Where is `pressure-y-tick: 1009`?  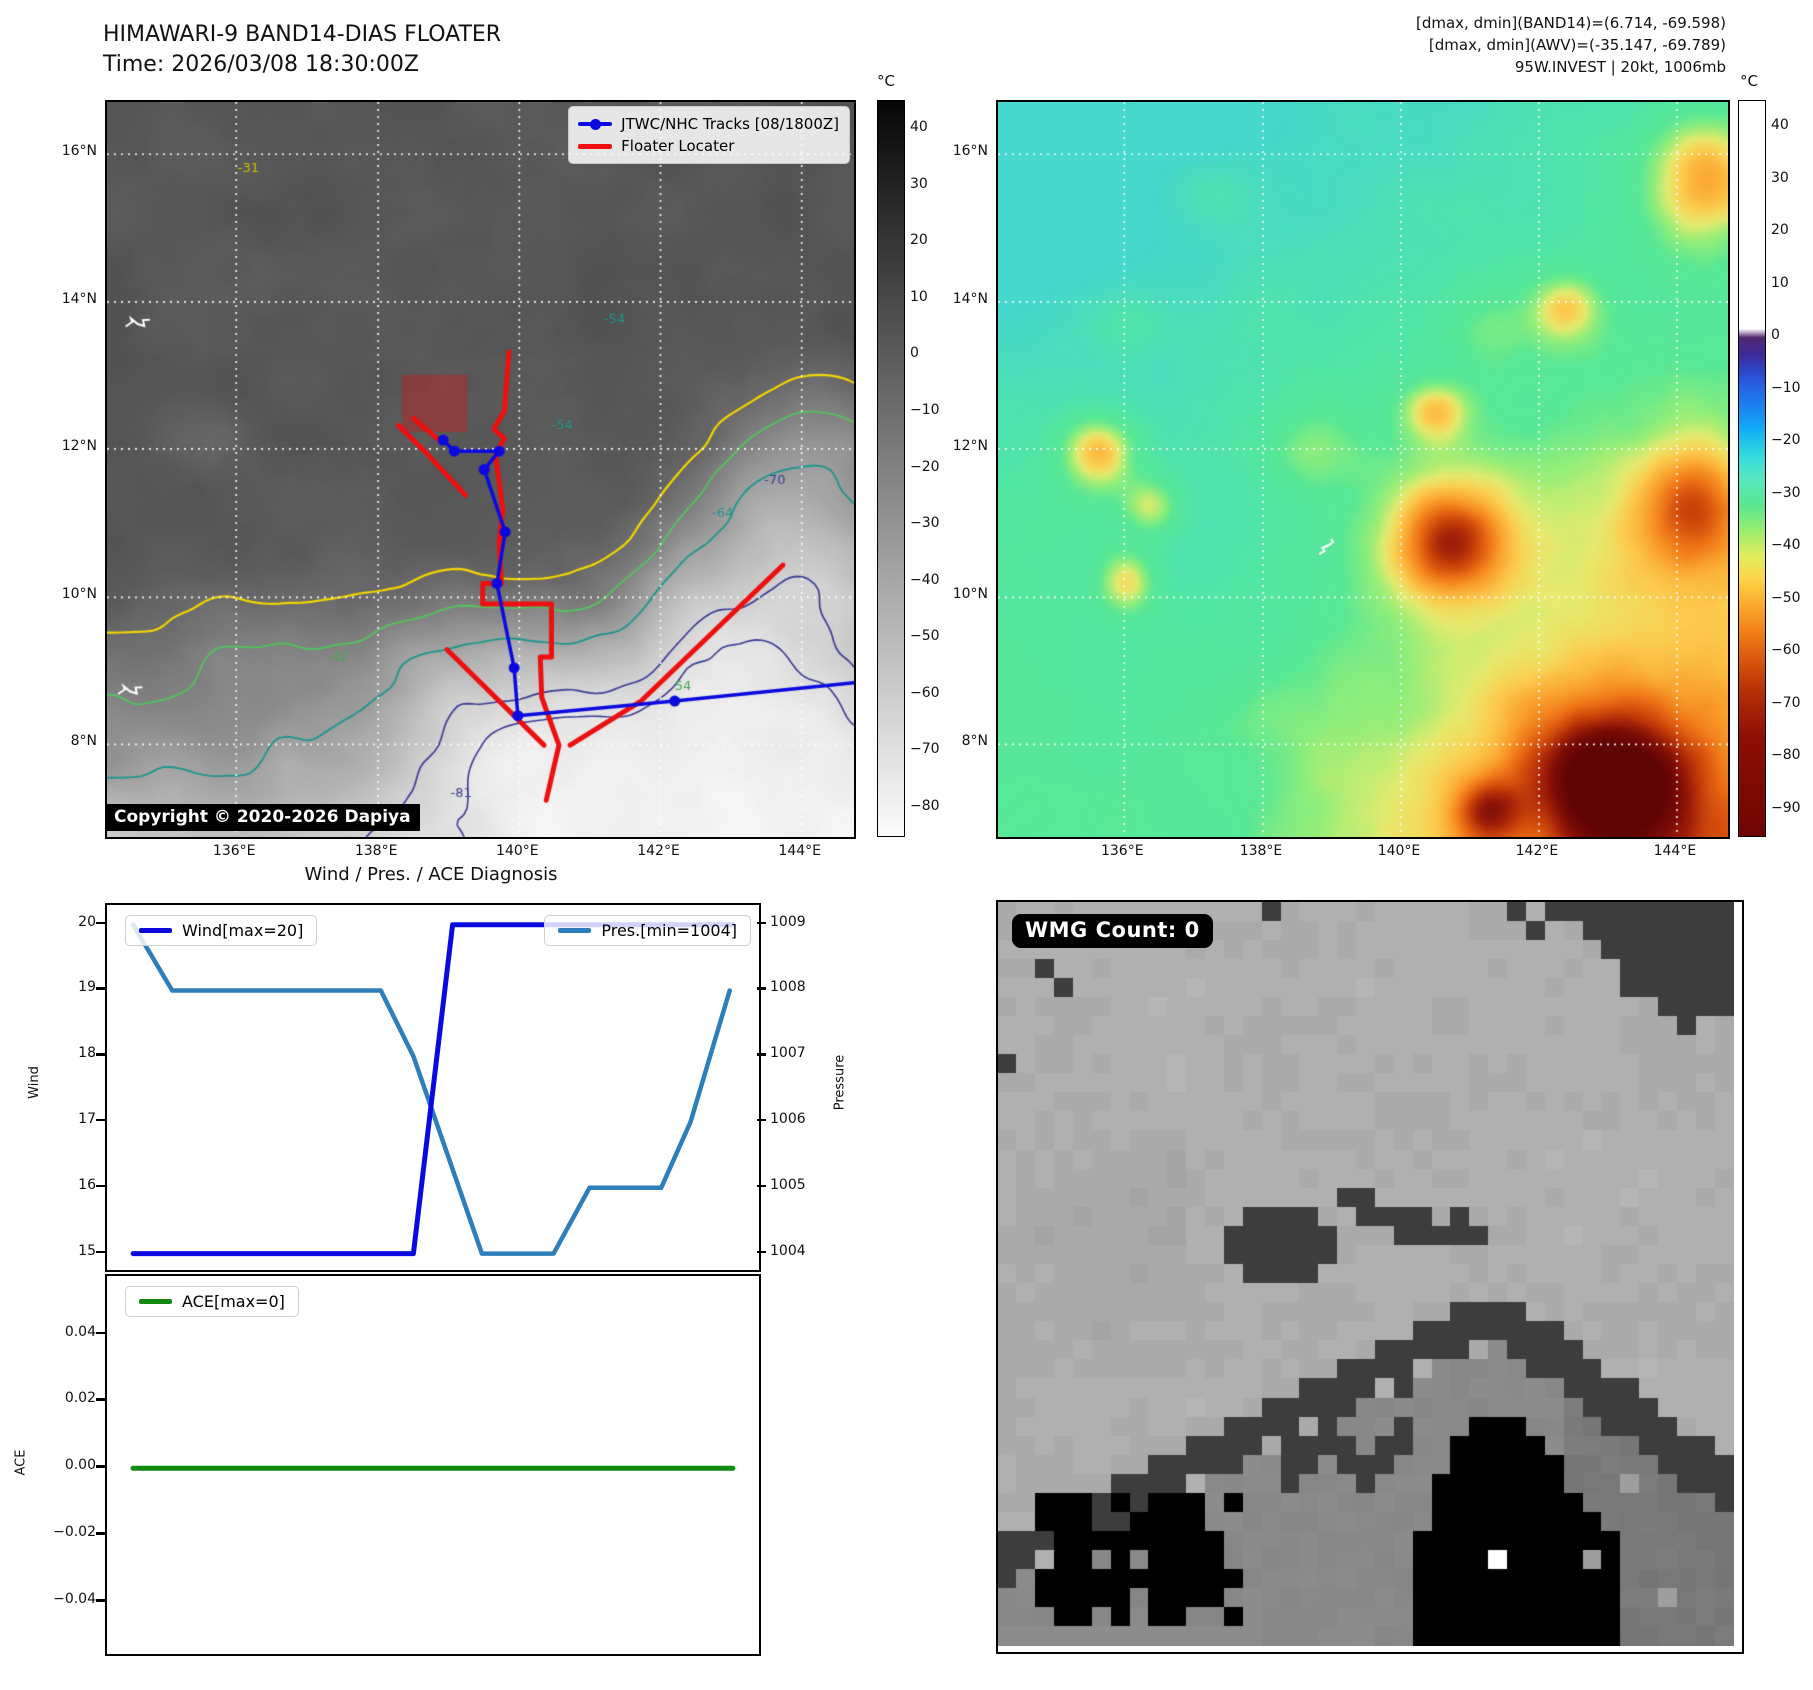 pressure-y-tick: 1009 is located at coordinates (788, 921).